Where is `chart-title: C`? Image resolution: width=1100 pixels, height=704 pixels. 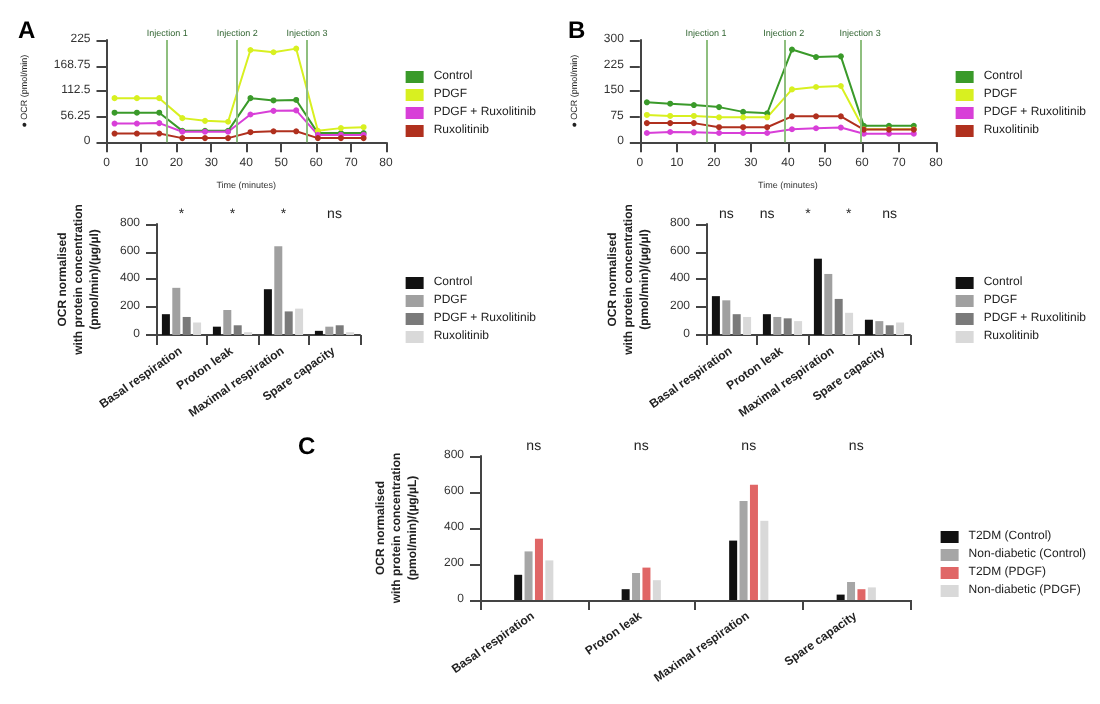 chart-title: C is located at coordinates (307, 446).